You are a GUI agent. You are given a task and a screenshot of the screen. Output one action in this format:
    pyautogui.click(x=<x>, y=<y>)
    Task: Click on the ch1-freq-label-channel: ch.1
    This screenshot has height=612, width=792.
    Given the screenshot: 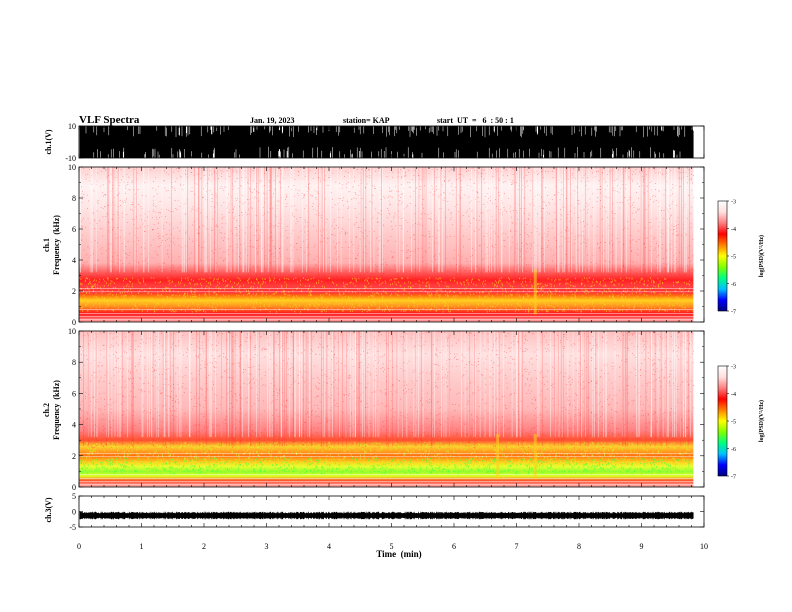 What is the action you would take?
    pyautogui.click(x=46, y=245)
    